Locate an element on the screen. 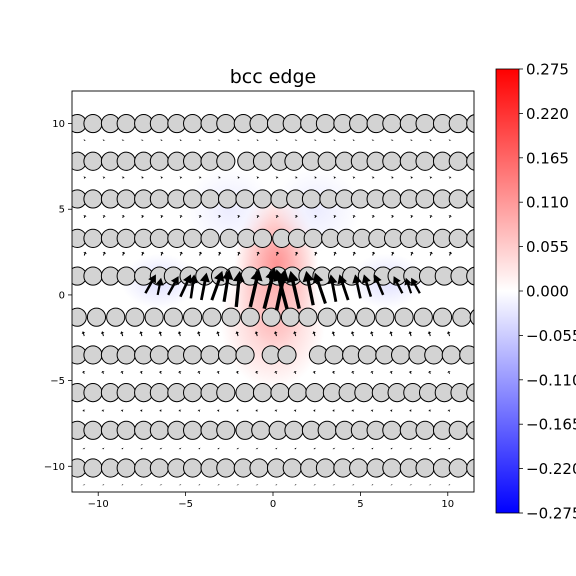  y-tick-label: 5 is located at coordinates (62, 210).